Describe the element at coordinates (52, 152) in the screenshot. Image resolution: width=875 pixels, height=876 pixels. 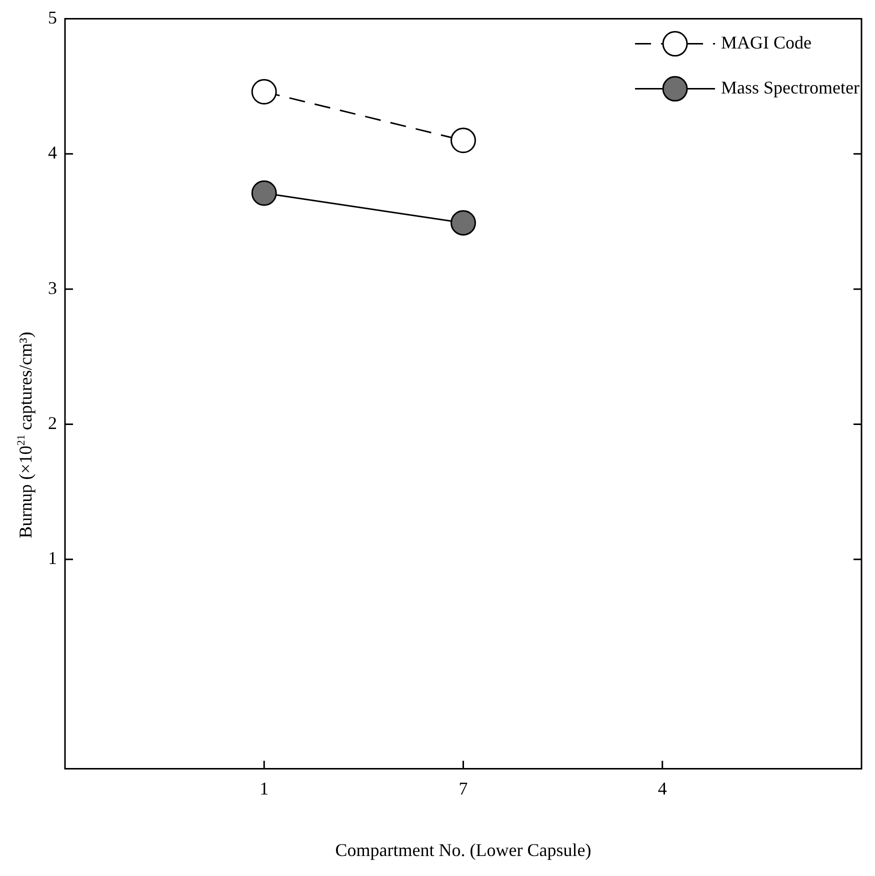
I see `y-tick-label: 4` at that location.